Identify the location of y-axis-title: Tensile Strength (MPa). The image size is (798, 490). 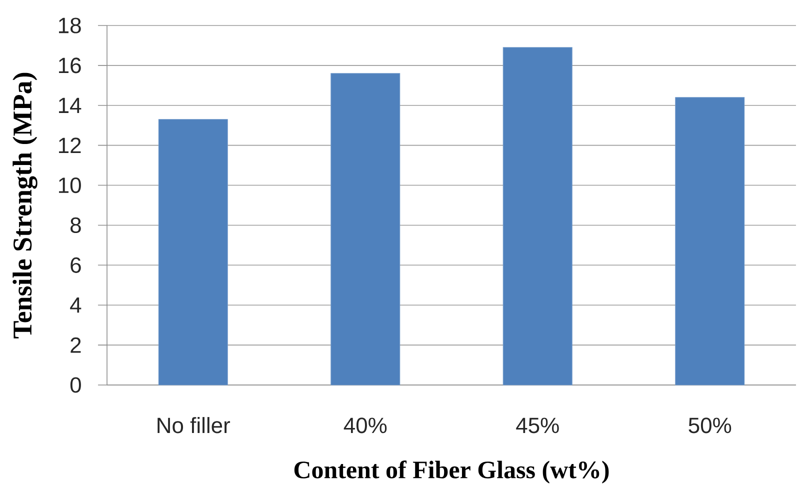
(25, 205).